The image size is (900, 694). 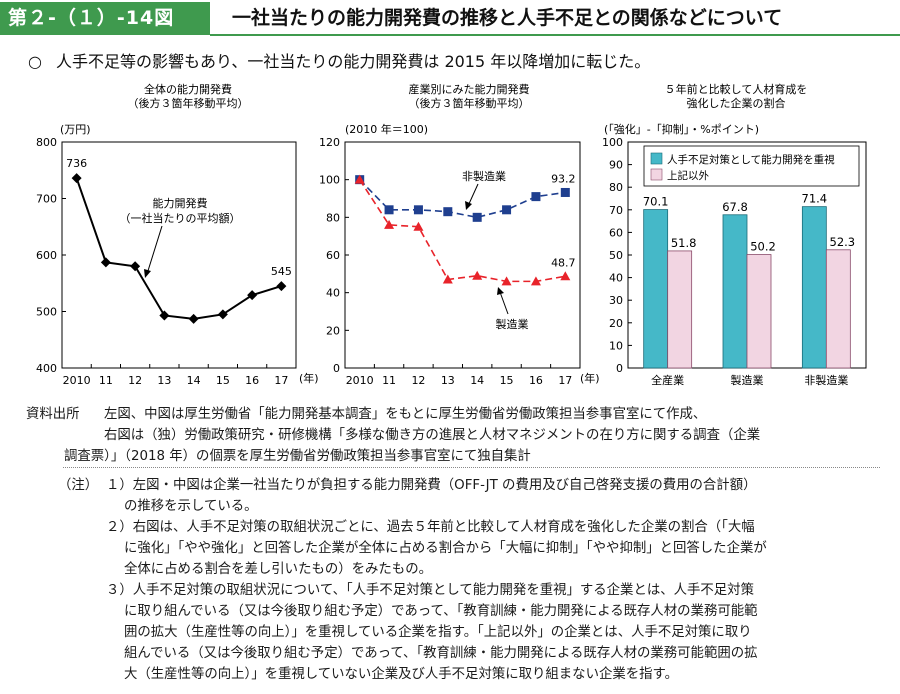 What do you see at coordinates (843, 242) in the screenshot?
I see `bar-value-label: 52.3` at bounding box center [843, 242].